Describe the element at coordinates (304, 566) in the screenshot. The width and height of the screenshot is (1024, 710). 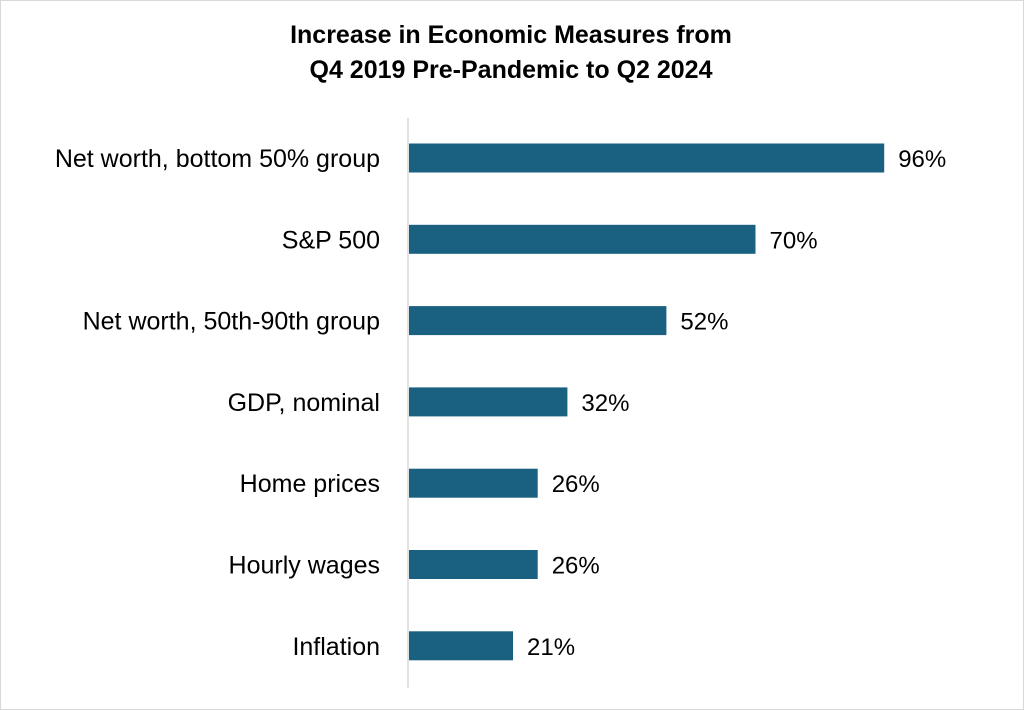
I see `category-label: Hourly wages` at that location.